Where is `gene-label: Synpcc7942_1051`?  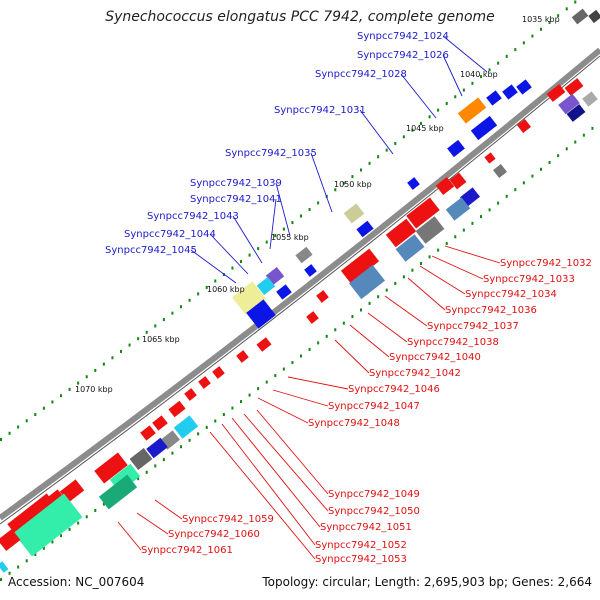
gene-label: Synpcc7942_1051 is located at coordinates (366, 527).